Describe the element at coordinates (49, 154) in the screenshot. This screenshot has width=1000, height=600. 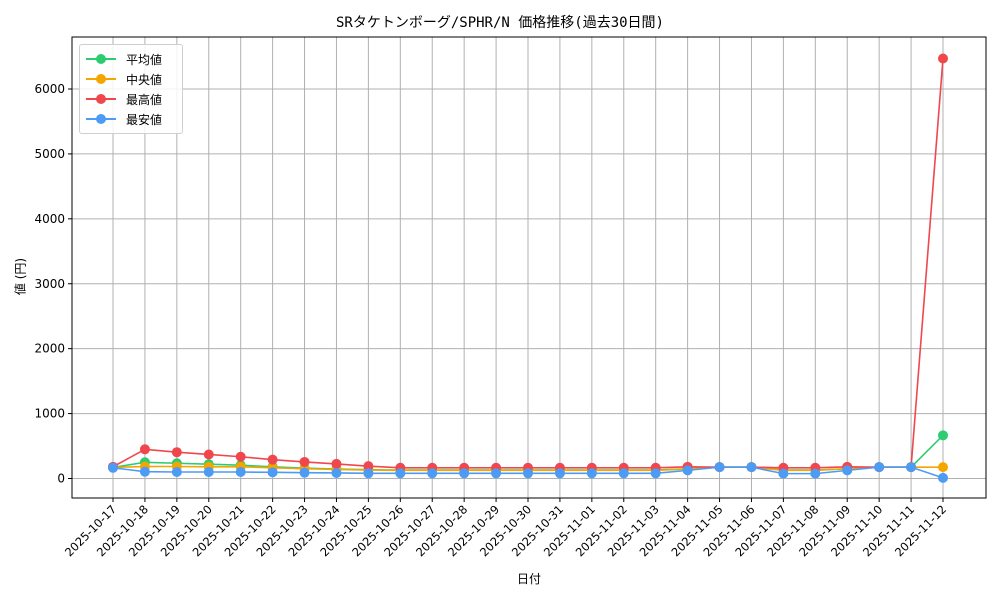
I see `y-tick-label: 5000` at that location.